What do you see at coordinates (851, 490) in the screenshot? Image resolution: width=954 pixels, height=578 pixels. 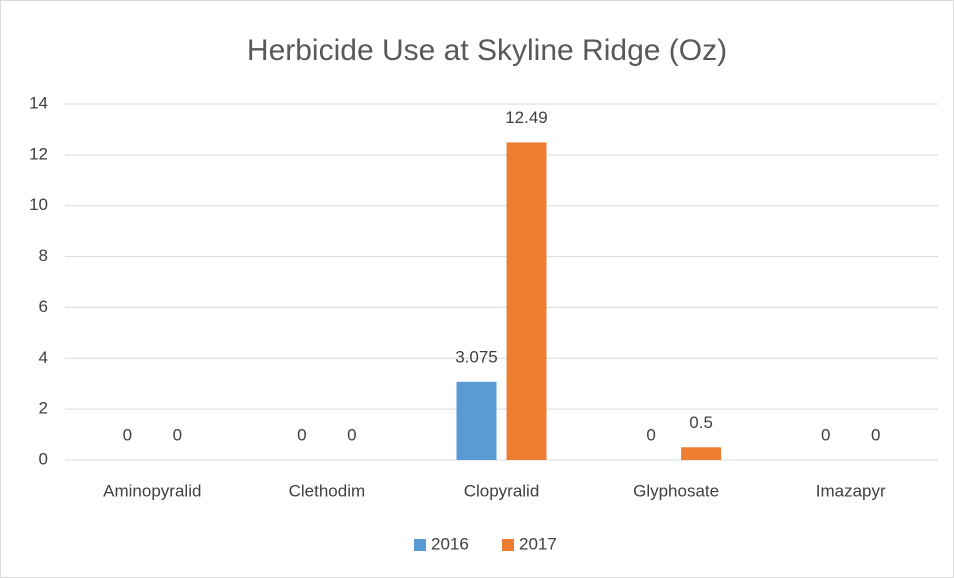 I see `x-tick-label: Imazapyr` at bounding box center [851, 490].